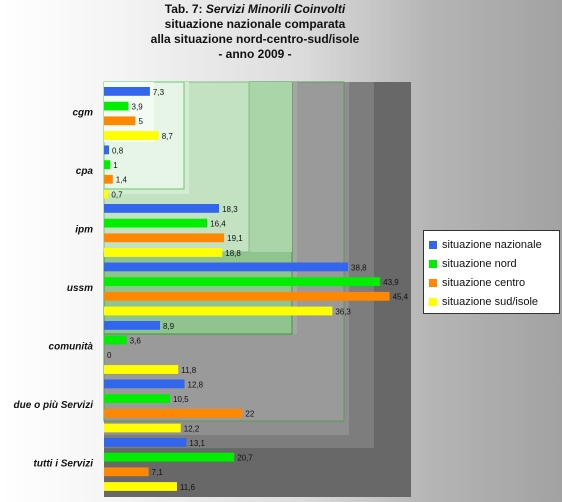  What do you see at coordinates (255, 54) in the screenshot?
I see `title-line-4: - anno 2009 -` at bounding box center [255, 54].